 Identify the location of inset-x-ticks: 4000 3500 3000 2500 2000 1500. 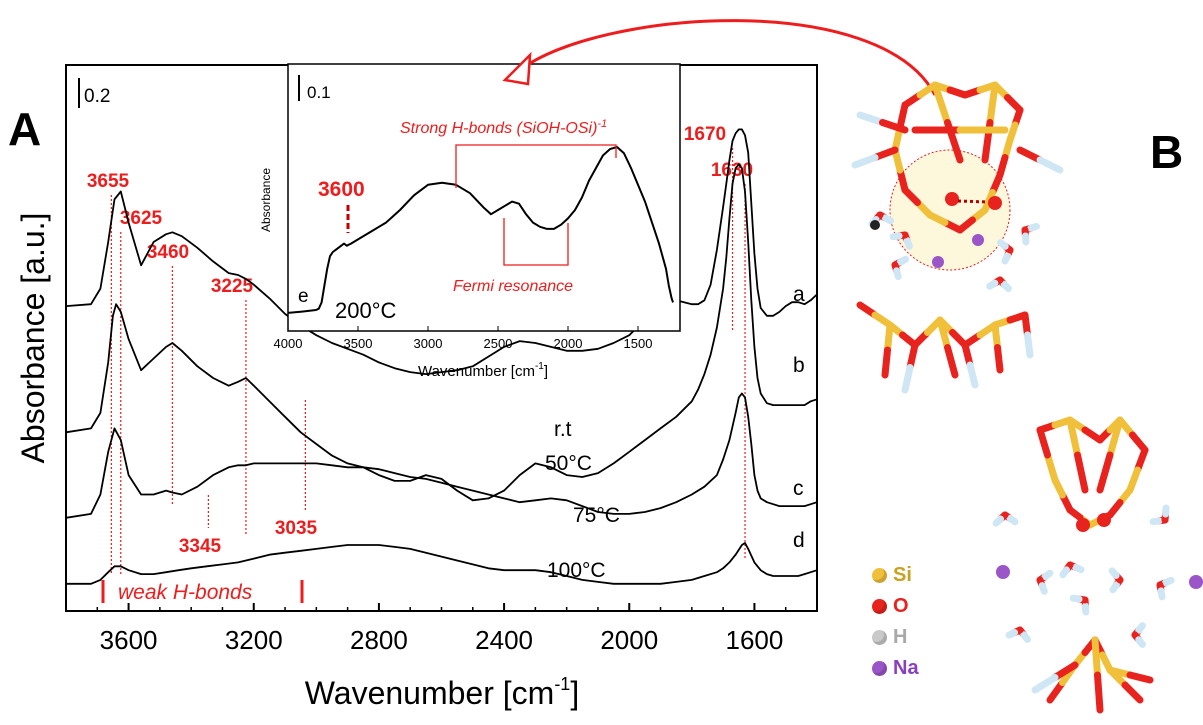
(463, 338).